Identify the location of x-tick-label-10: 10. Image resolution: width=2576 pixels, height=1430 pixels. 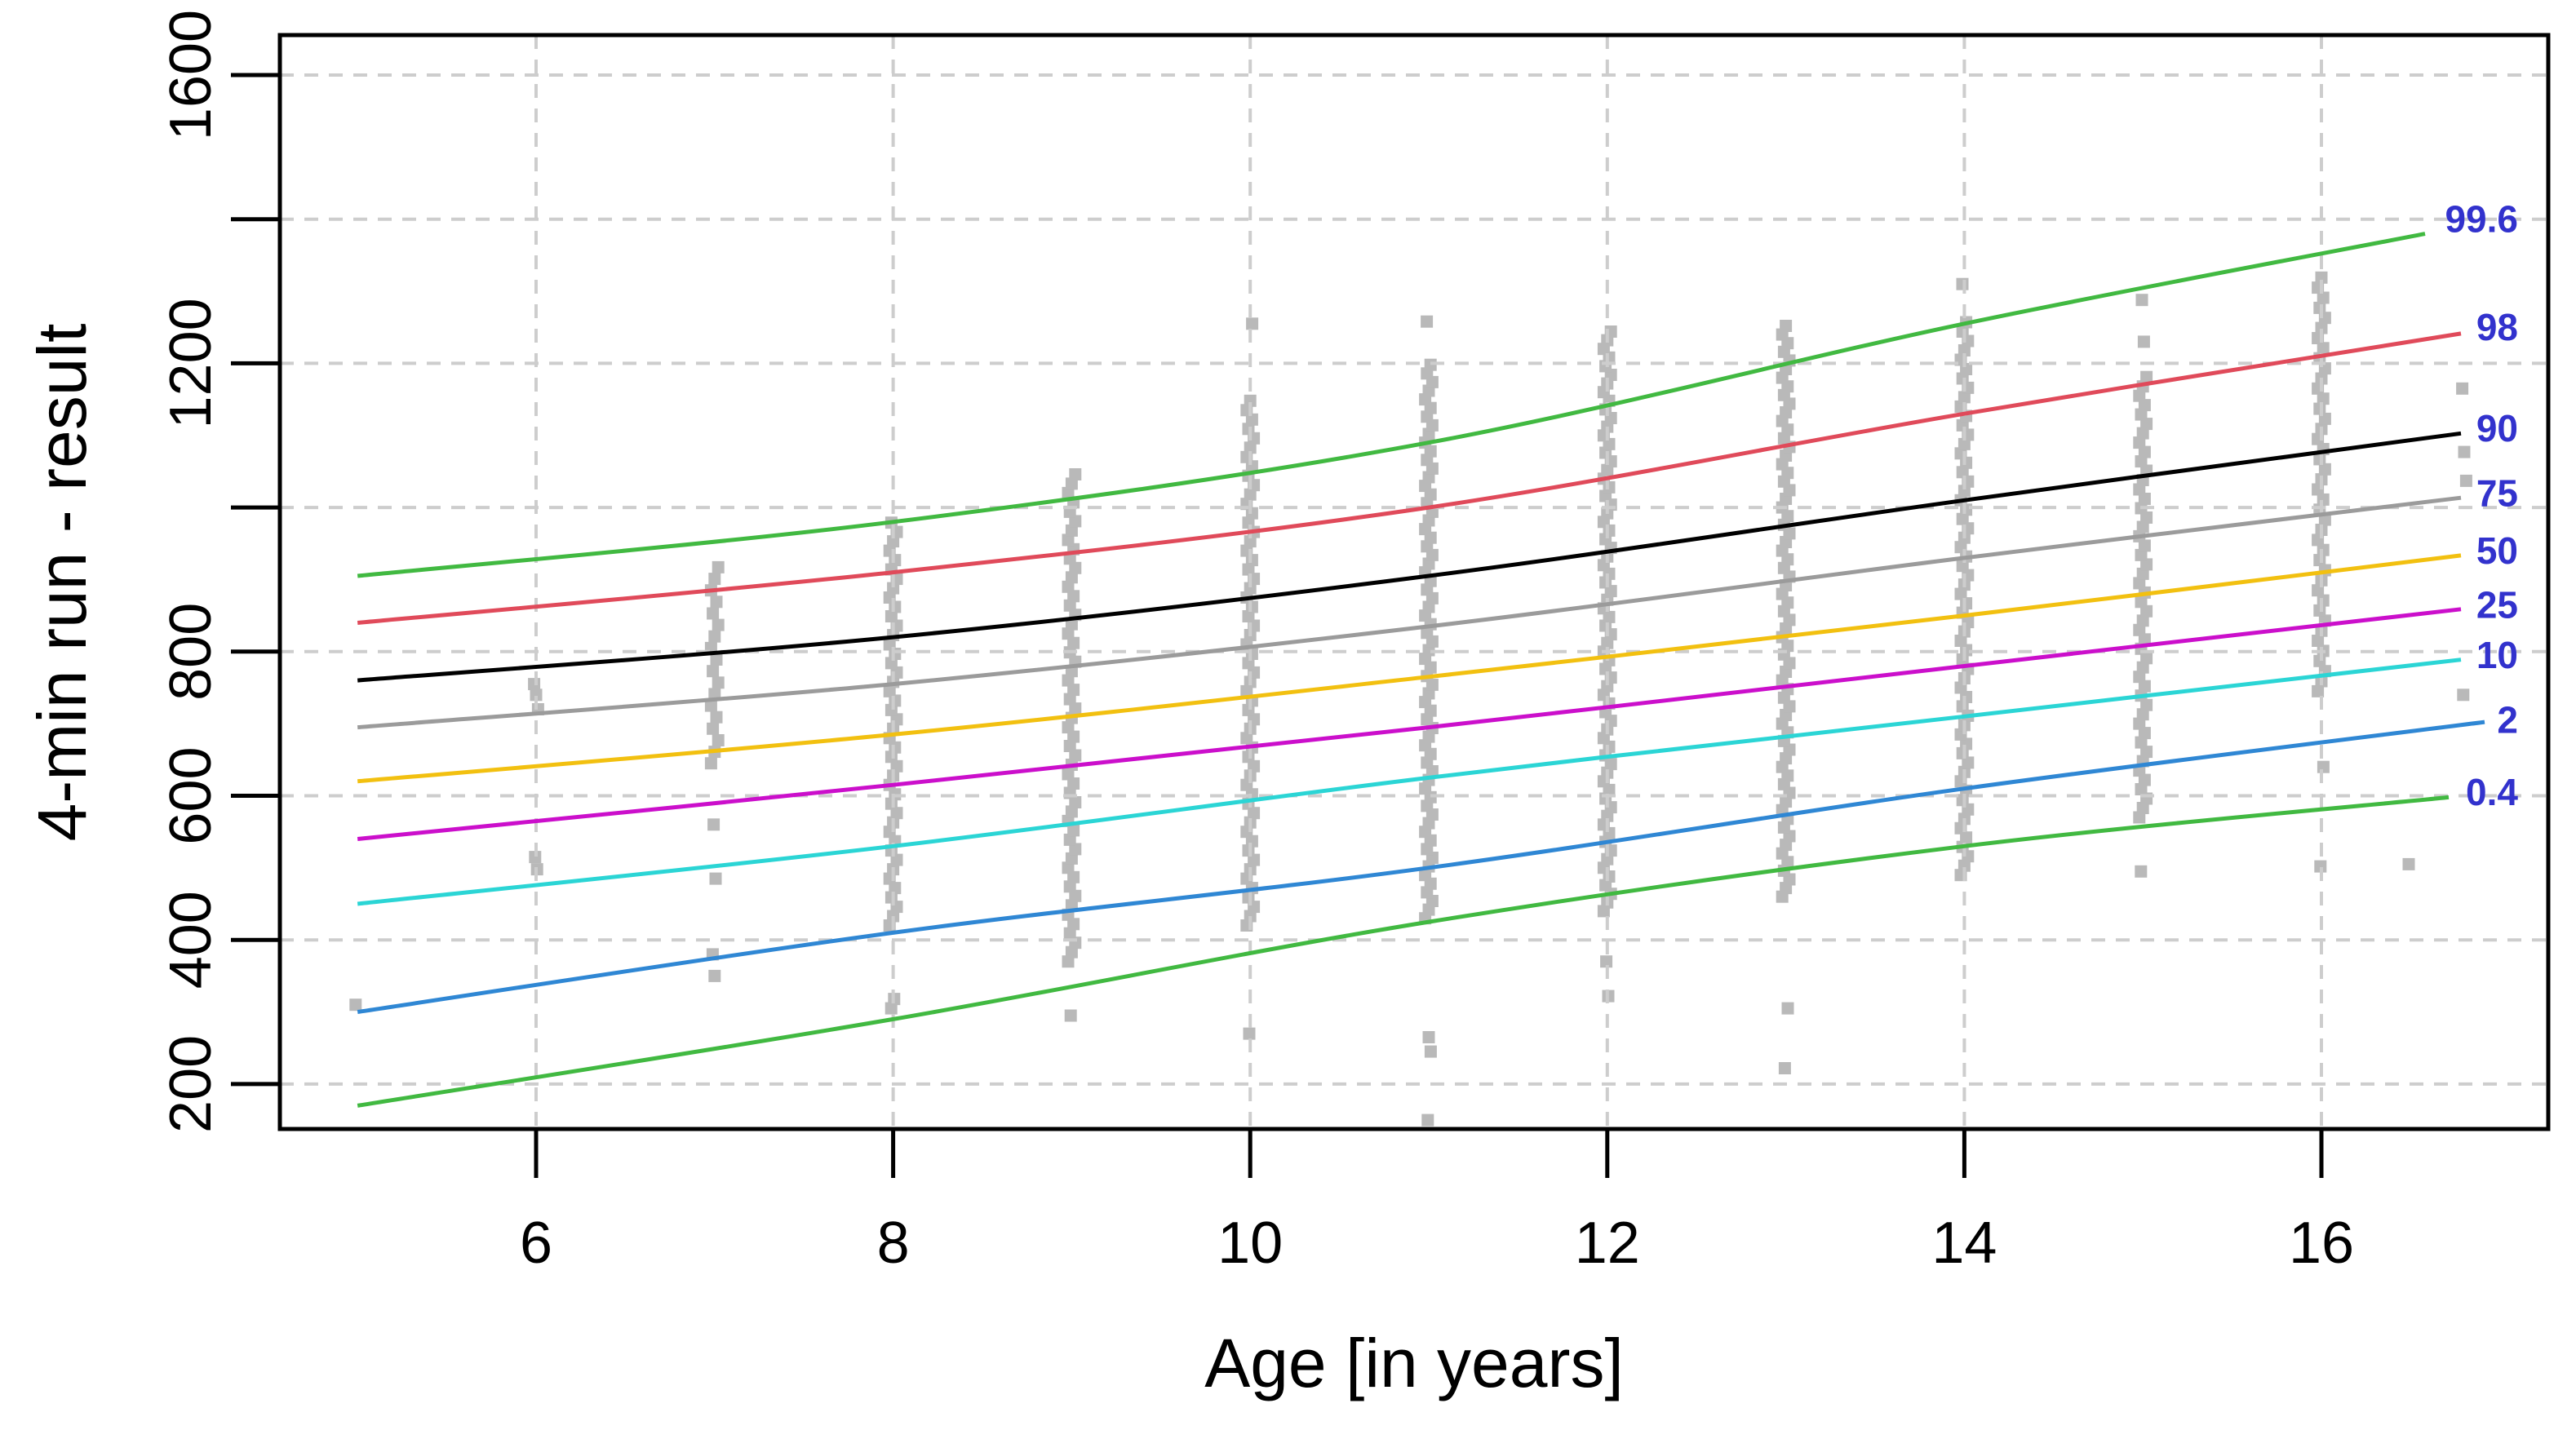
(1250, 1244).